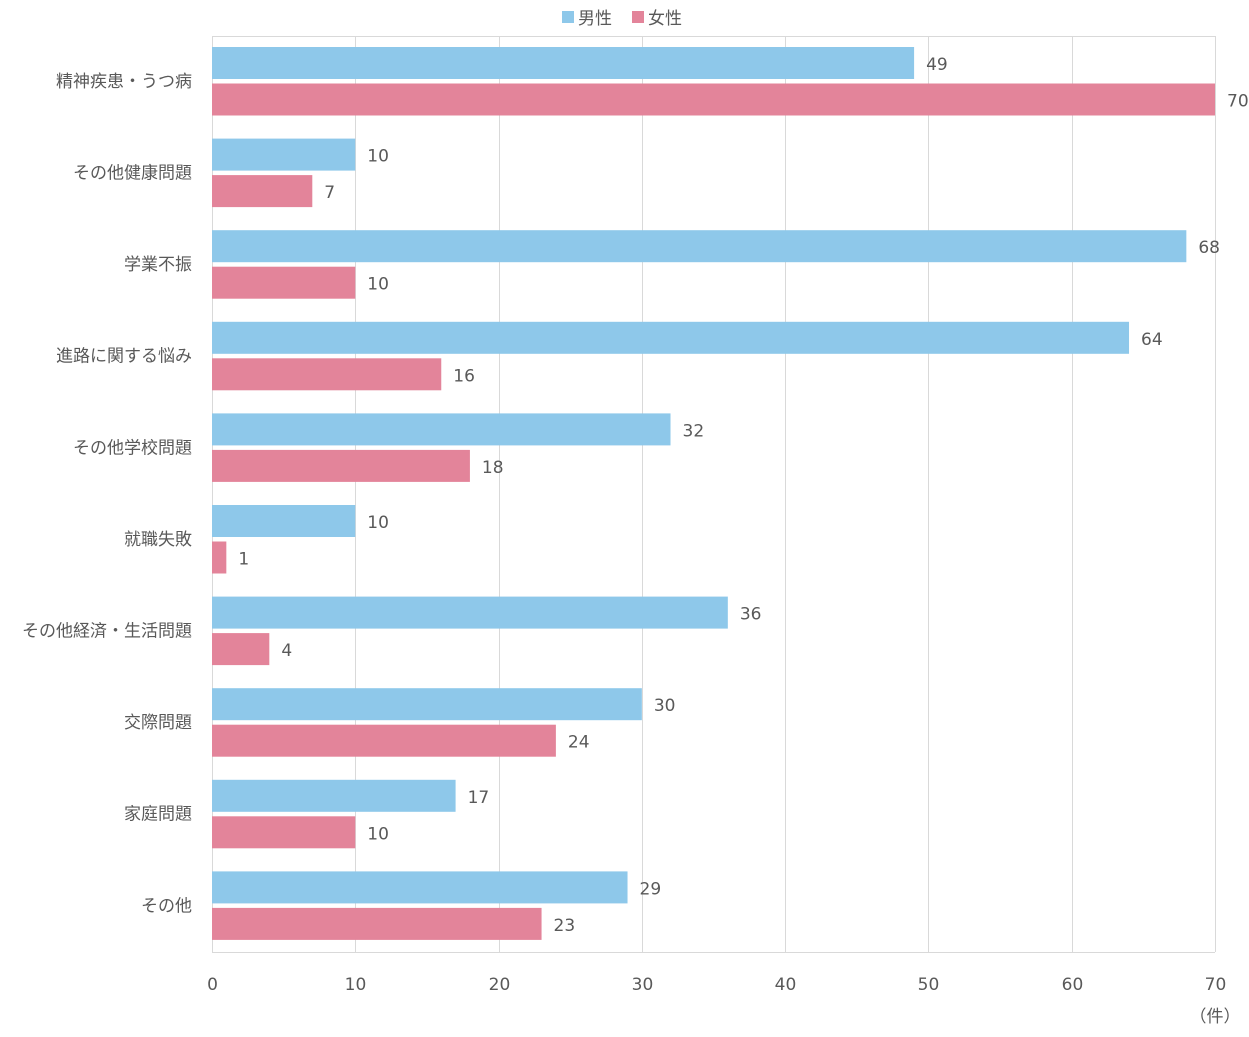  I want to click on x-tick-label: 70, so click(1216, 985).